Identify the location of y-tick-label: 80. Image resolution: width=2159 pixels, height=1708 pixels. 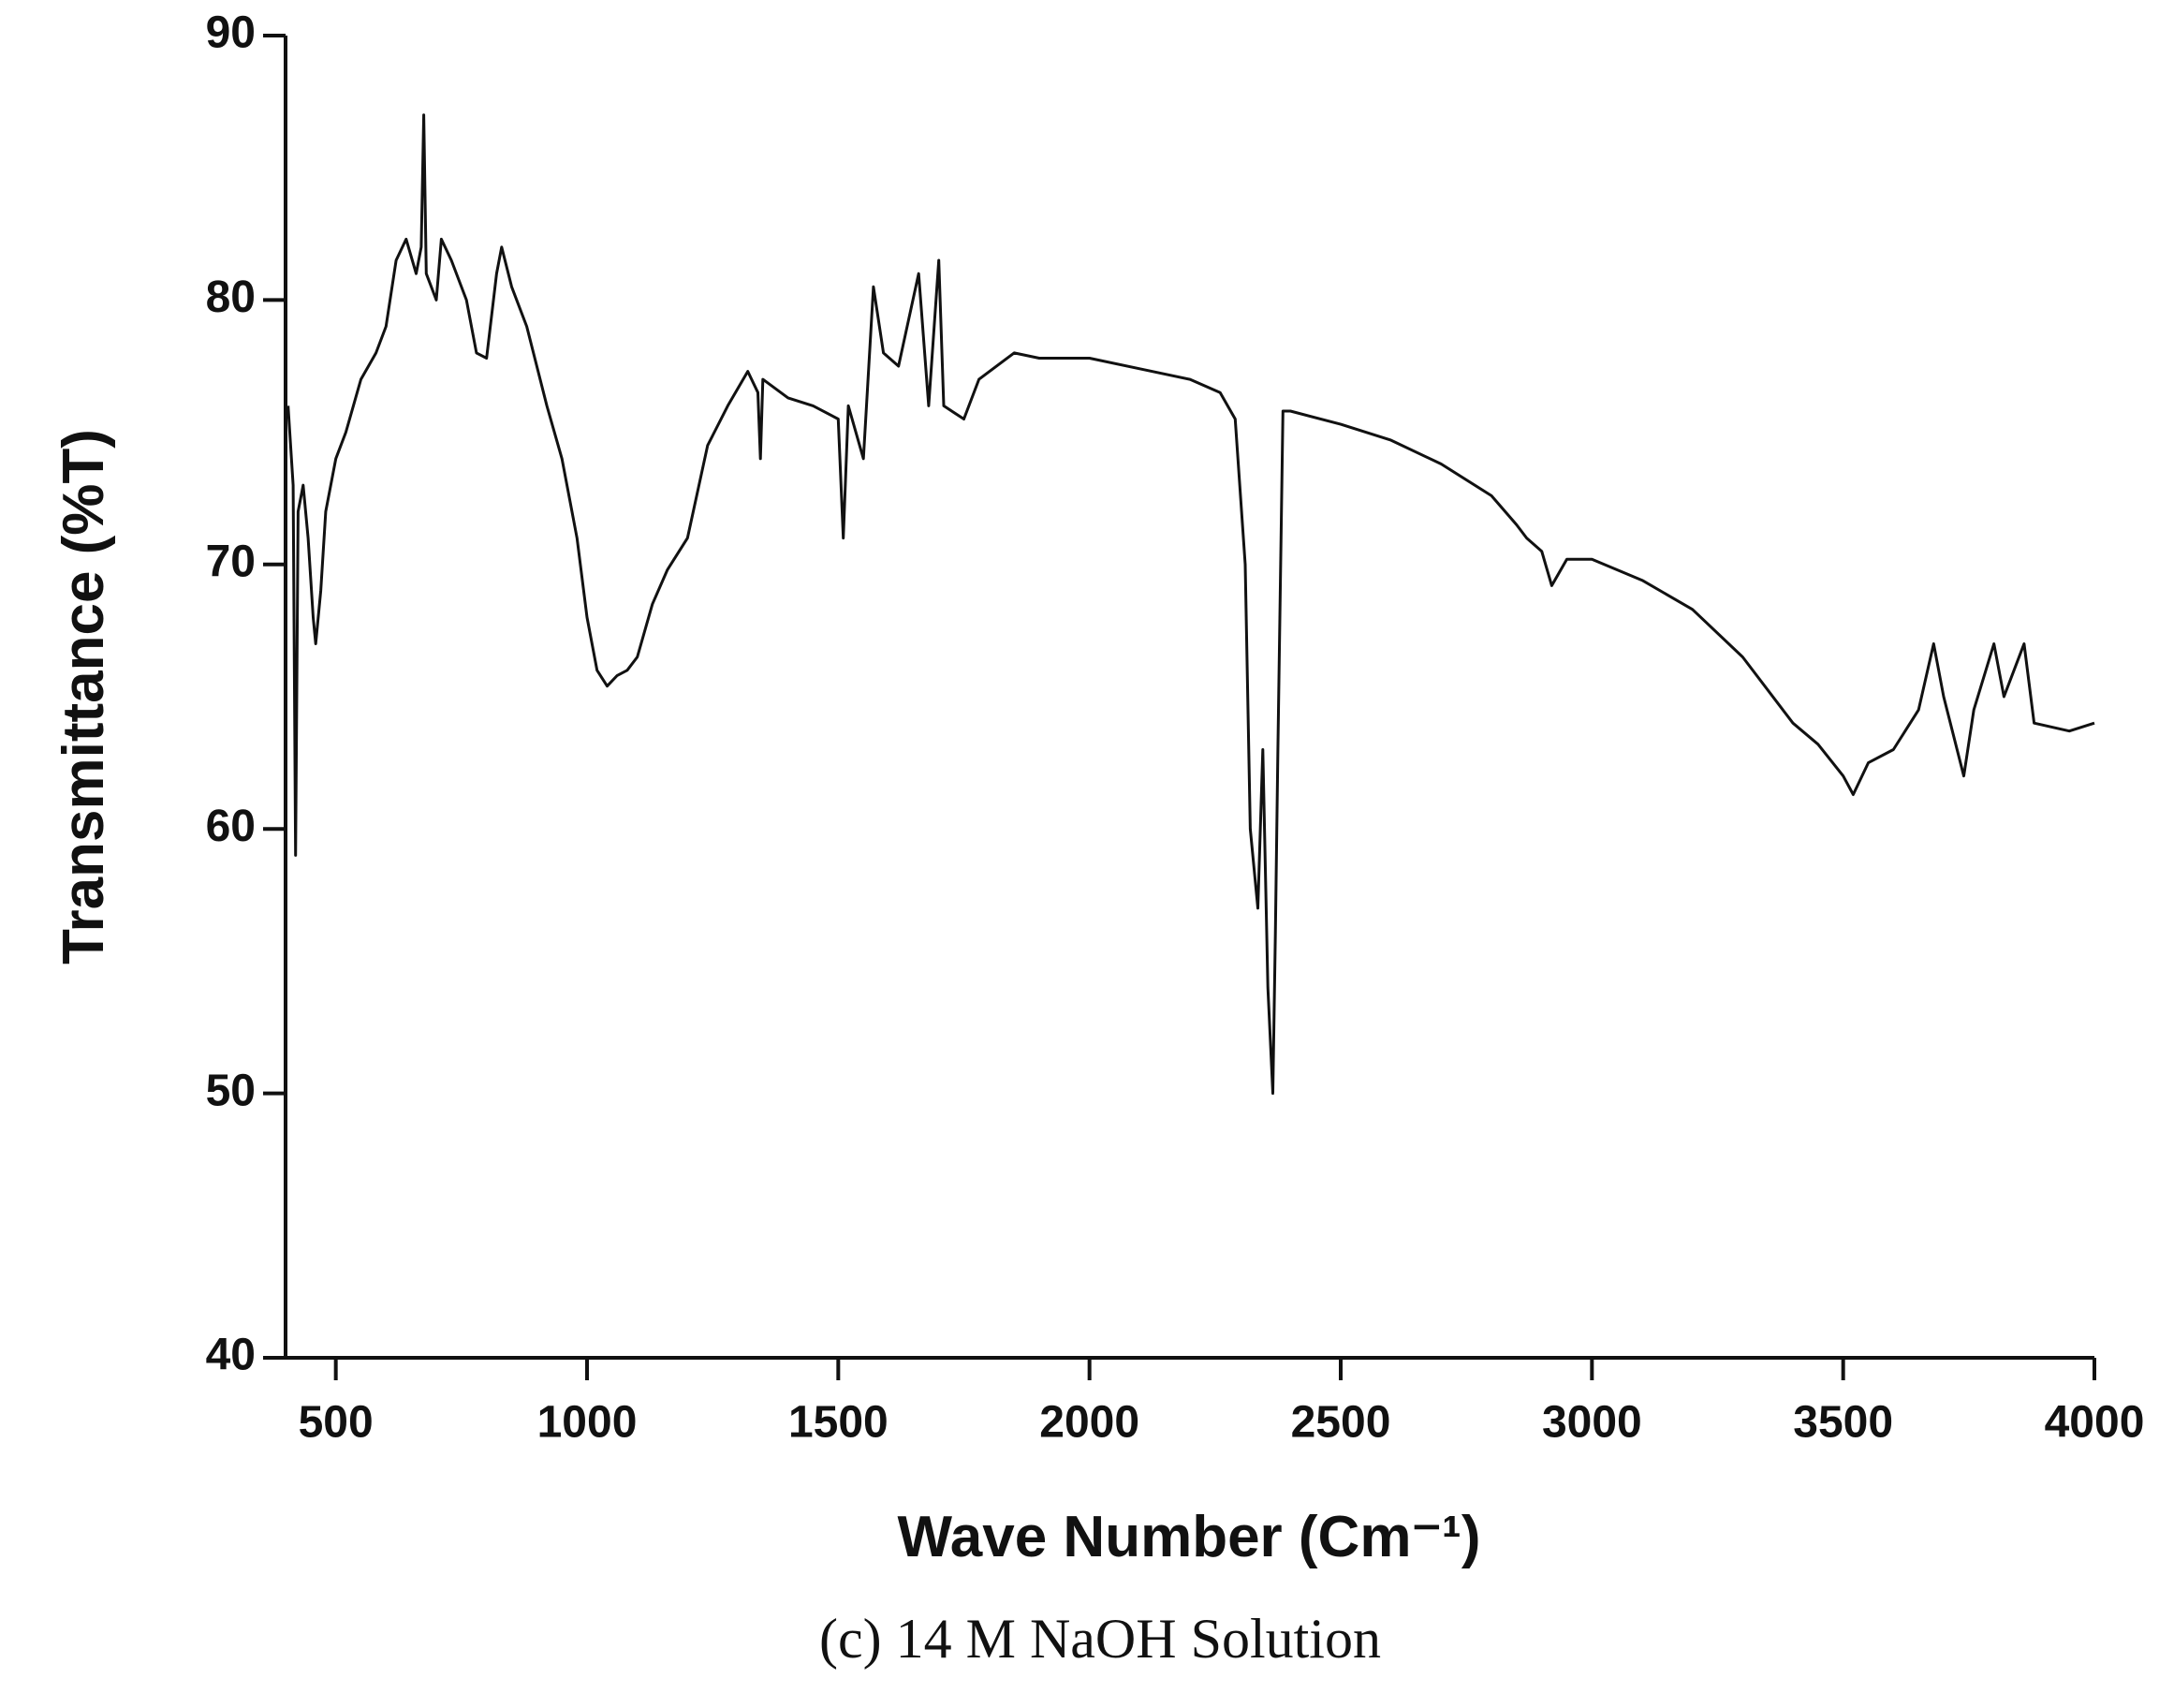
(231, 297).